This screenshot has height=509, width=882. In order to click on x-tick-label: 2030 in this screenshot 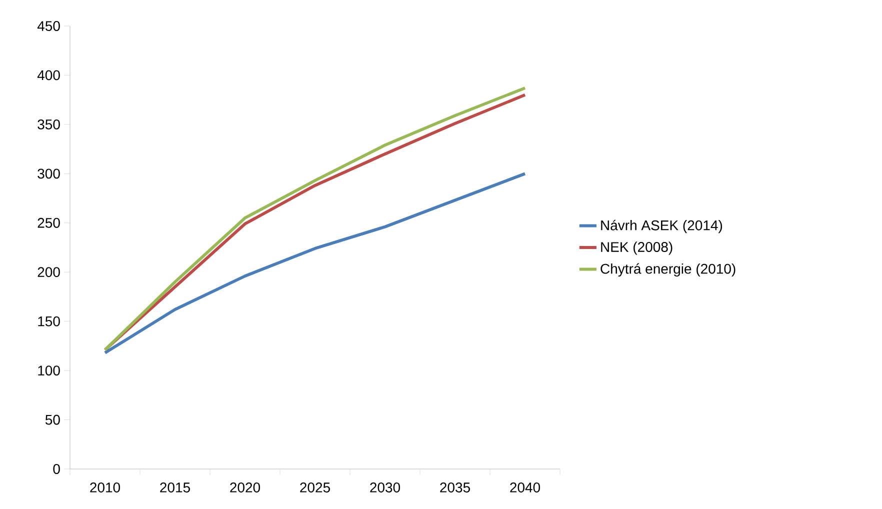, I will do `click(385, 487)`.